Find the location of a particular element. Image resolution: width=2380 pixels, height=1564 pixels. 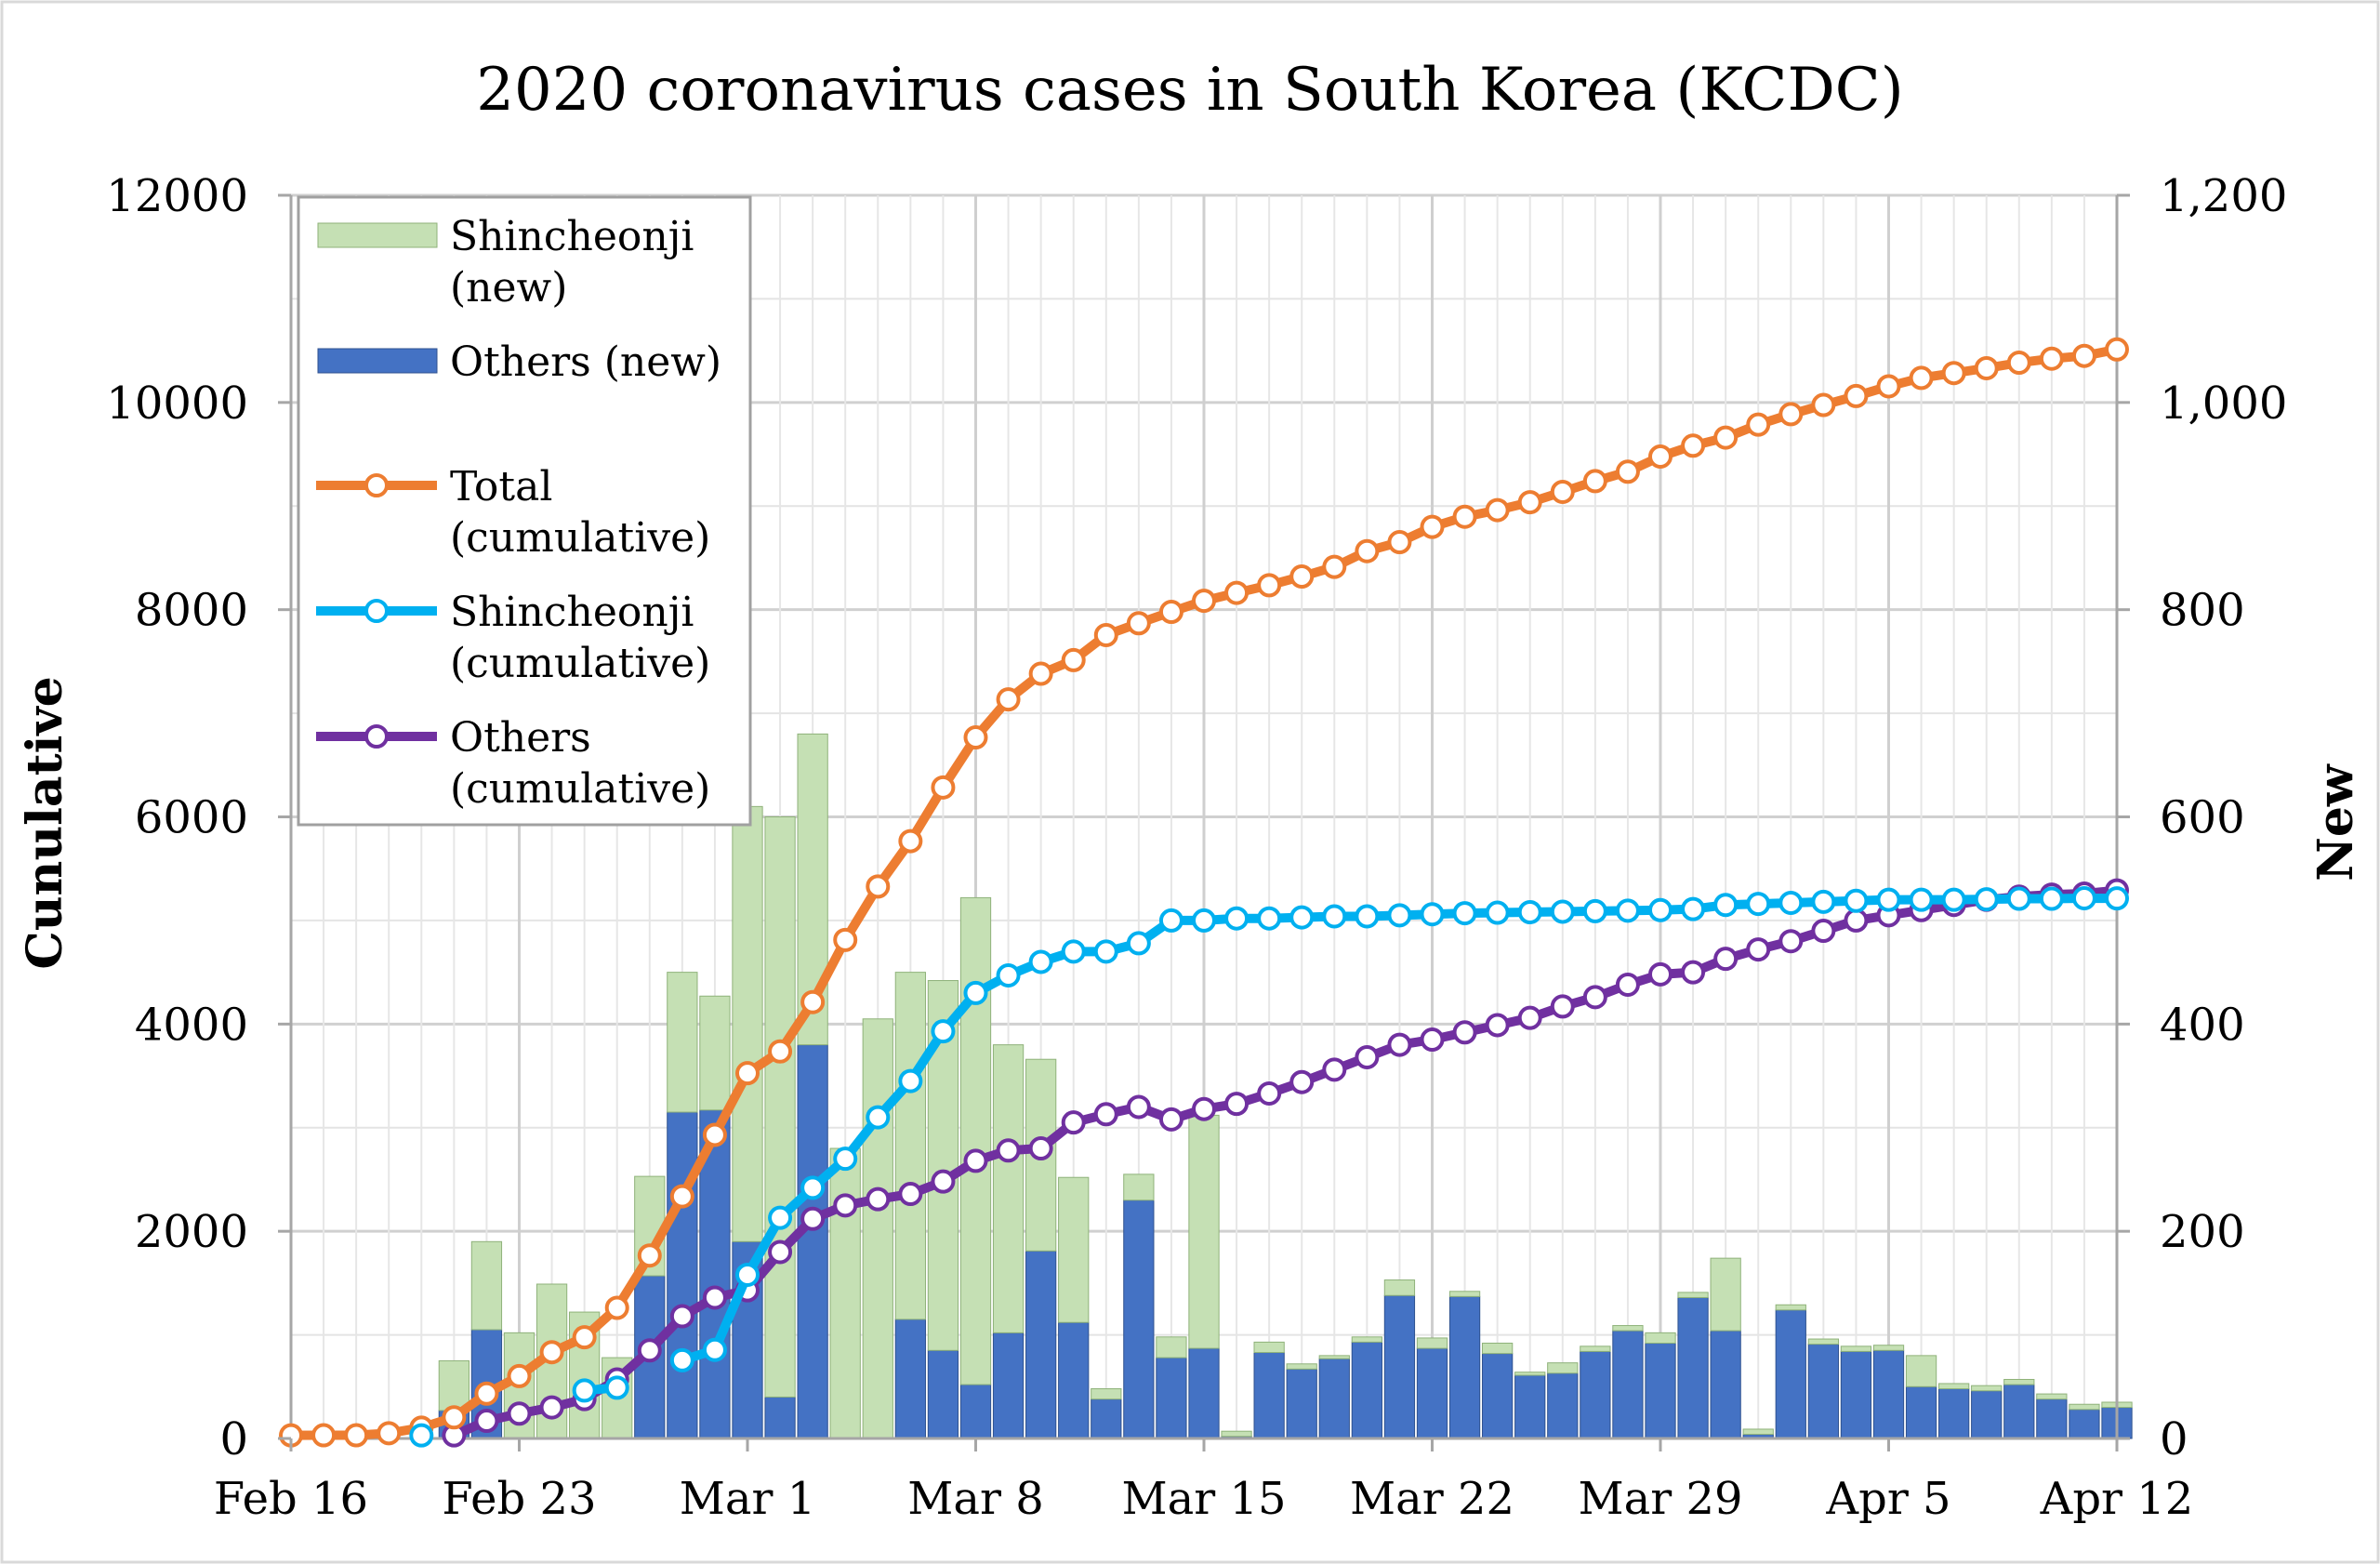

legend-label: Others (new) is located at coordinates (585, 362).